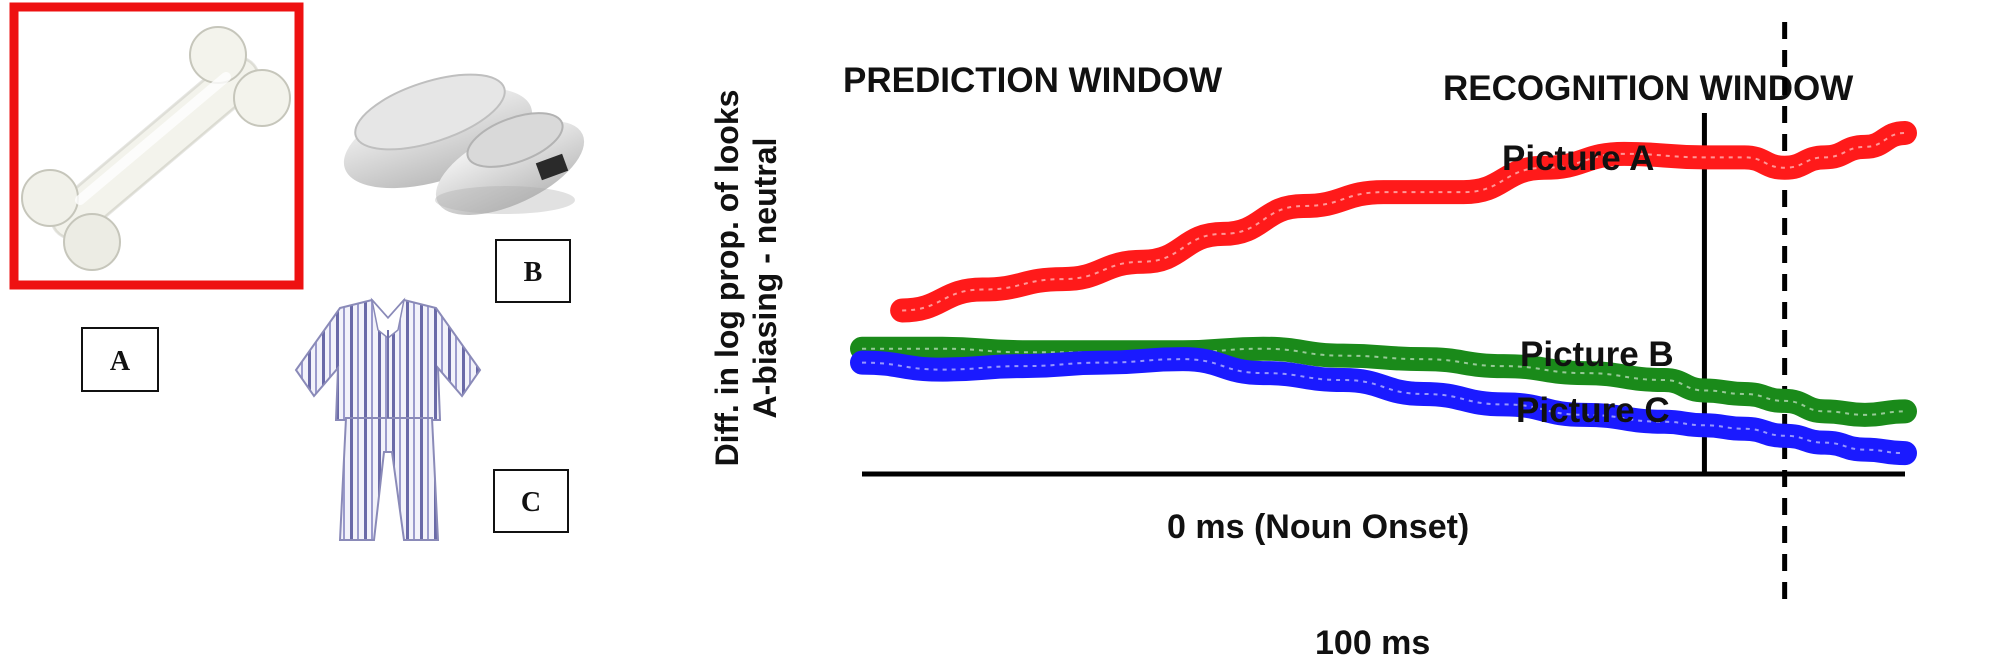 The image size is (1990, 670). Describe the element at coordinates (1318, 527) in the screenshot. I see `noun-onset-label: 0 ms (Noun Onset)` at that location.